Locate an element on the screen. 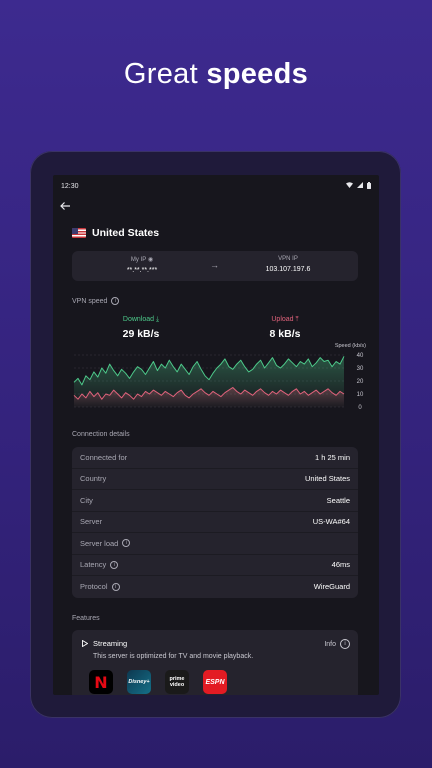 This screenshot has width=432, height=768. feature-title: Streaming is located at coordinates (104, 643).